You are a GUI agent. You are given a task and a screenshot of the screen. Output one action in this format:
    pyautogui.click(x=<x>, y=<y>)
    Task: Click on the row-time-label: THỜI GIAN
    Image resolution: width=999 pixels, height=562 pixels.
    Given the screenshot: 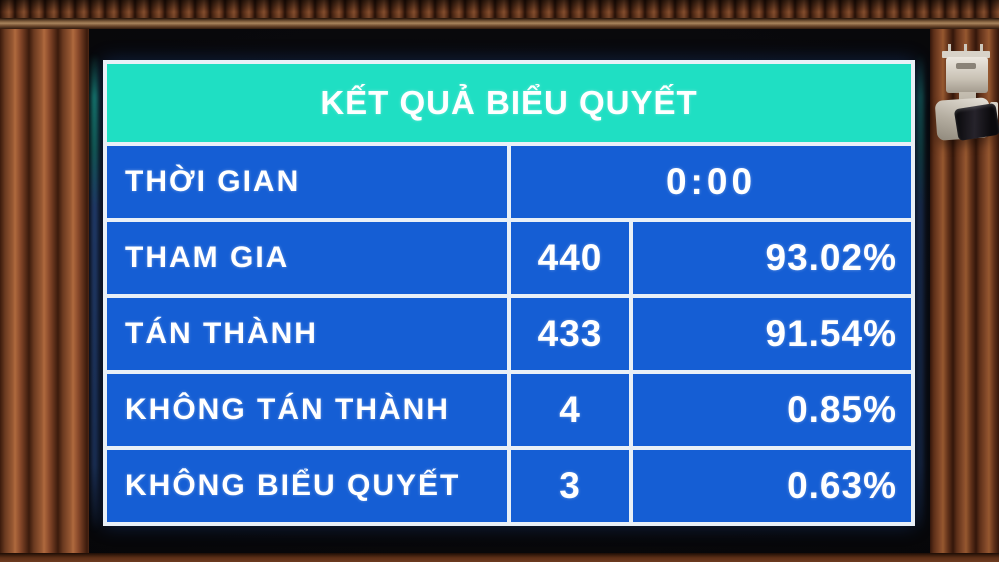 What is the action you would take?
    pyautogui.click(x=307, y=182)
    